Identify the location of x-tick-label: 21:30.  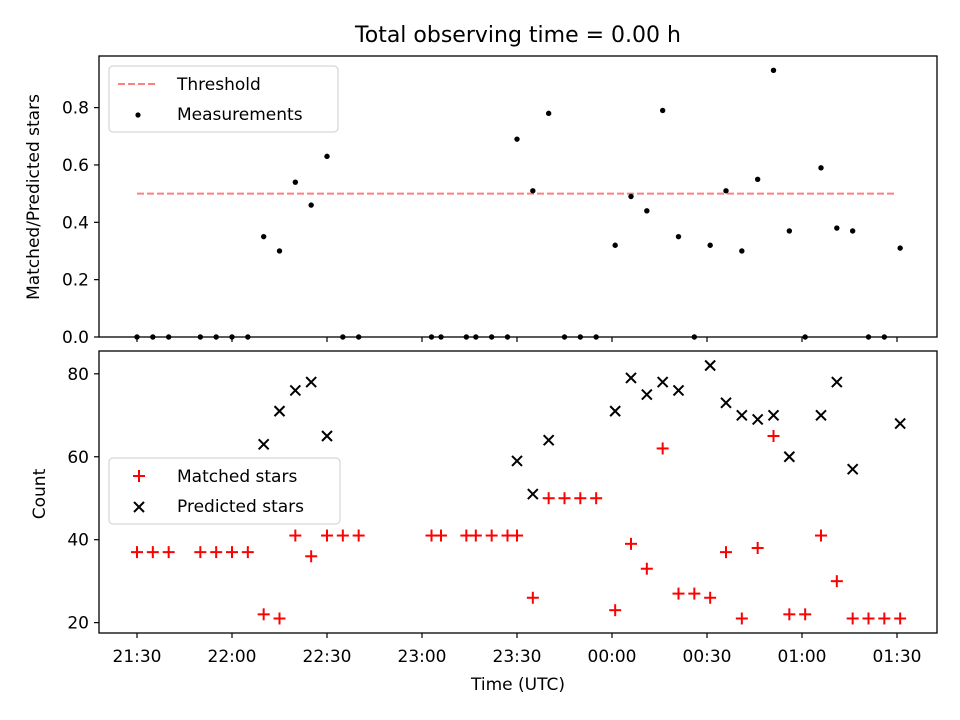
(137, 657).